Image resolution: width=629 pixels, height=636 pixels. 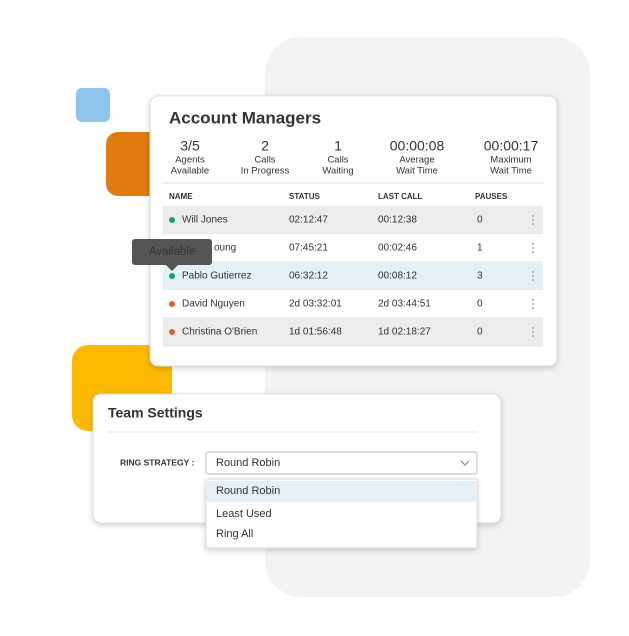 I want to click on stat-label: Maximum, so click(x=510, y=160).